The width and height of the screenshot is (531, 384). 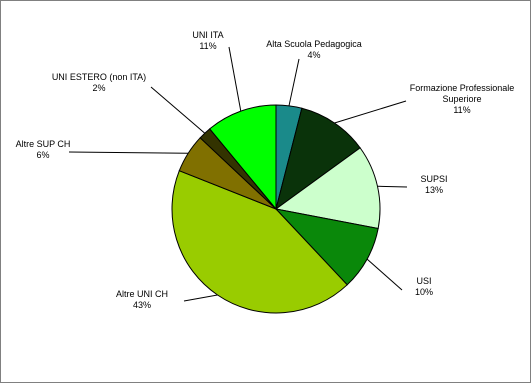 What do you see at coordinates (98, 88) in the screenshot?
I see `slice-percent: 2%` at bounding box center [98, 88].